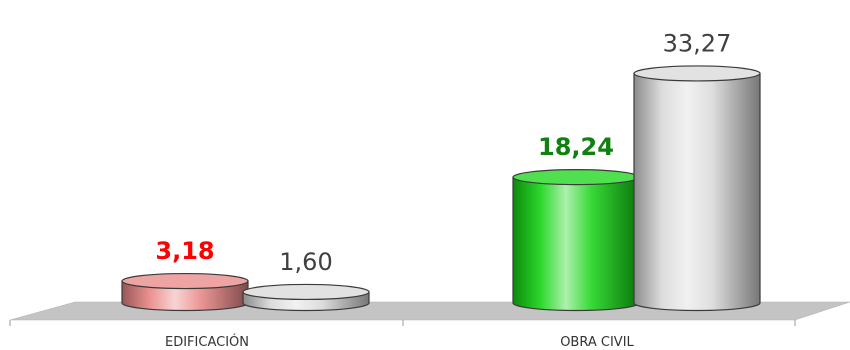  Describe the element at coordinates (402, 323) in the screenshot. I see `axis-ticks` at that location.